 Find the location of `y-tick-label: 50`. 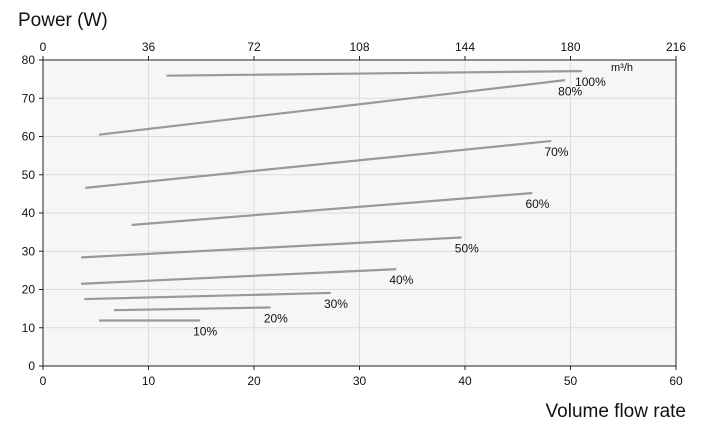

y-tick-label: 50 is located at coordinates (29, 175).